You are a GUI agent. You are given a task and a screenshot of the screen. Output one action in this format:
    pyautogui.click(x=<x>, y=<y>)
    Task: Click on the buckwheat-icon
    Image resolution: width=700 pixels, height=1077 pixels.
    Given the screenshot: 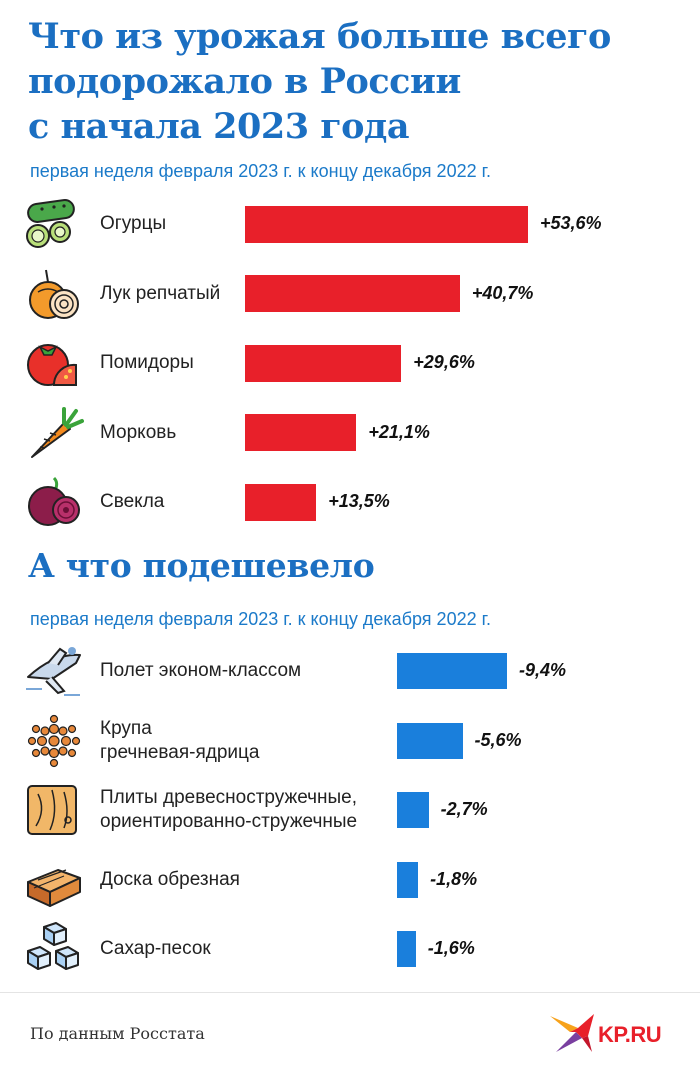 What is the action you would take?
    pyautogui.click(x=54, y=741)
    